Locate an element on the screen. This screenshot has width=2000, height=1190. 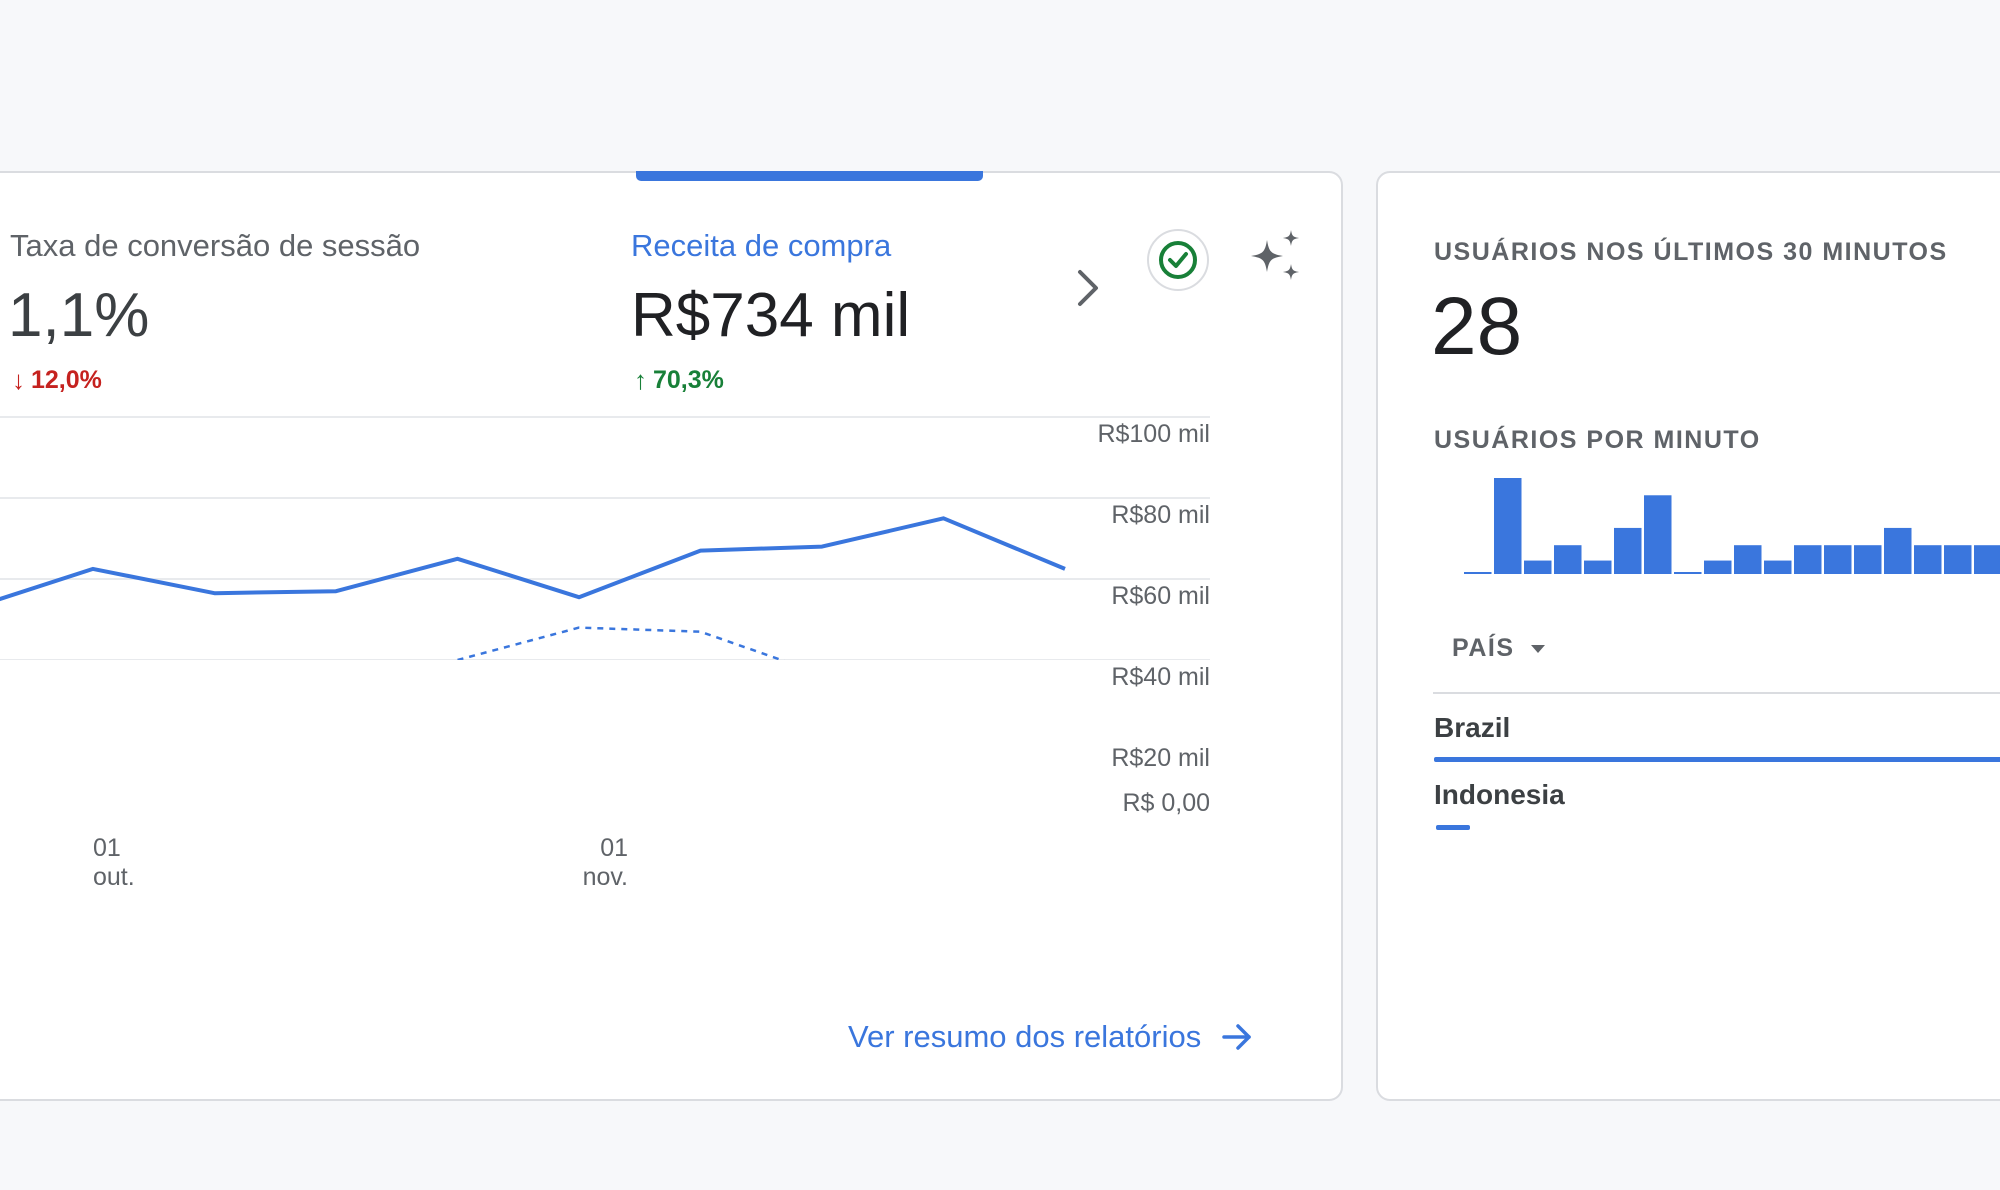
metric-change-conversion: ↓ 12,0% is located at coordinates (57, 380).